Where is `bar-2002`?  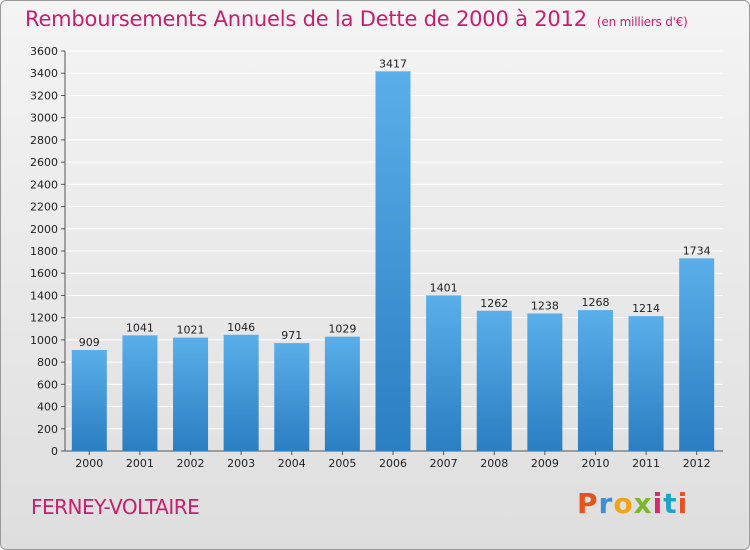
bar-2002 is located at coordinates (191, 394).